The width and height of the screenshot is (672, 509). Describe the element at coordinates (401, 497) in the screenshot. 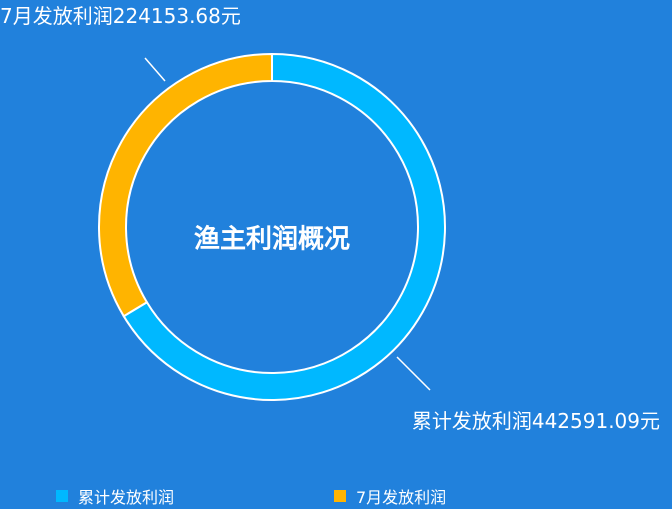

I see `legend-label-july: 7月发放利润` at that location.